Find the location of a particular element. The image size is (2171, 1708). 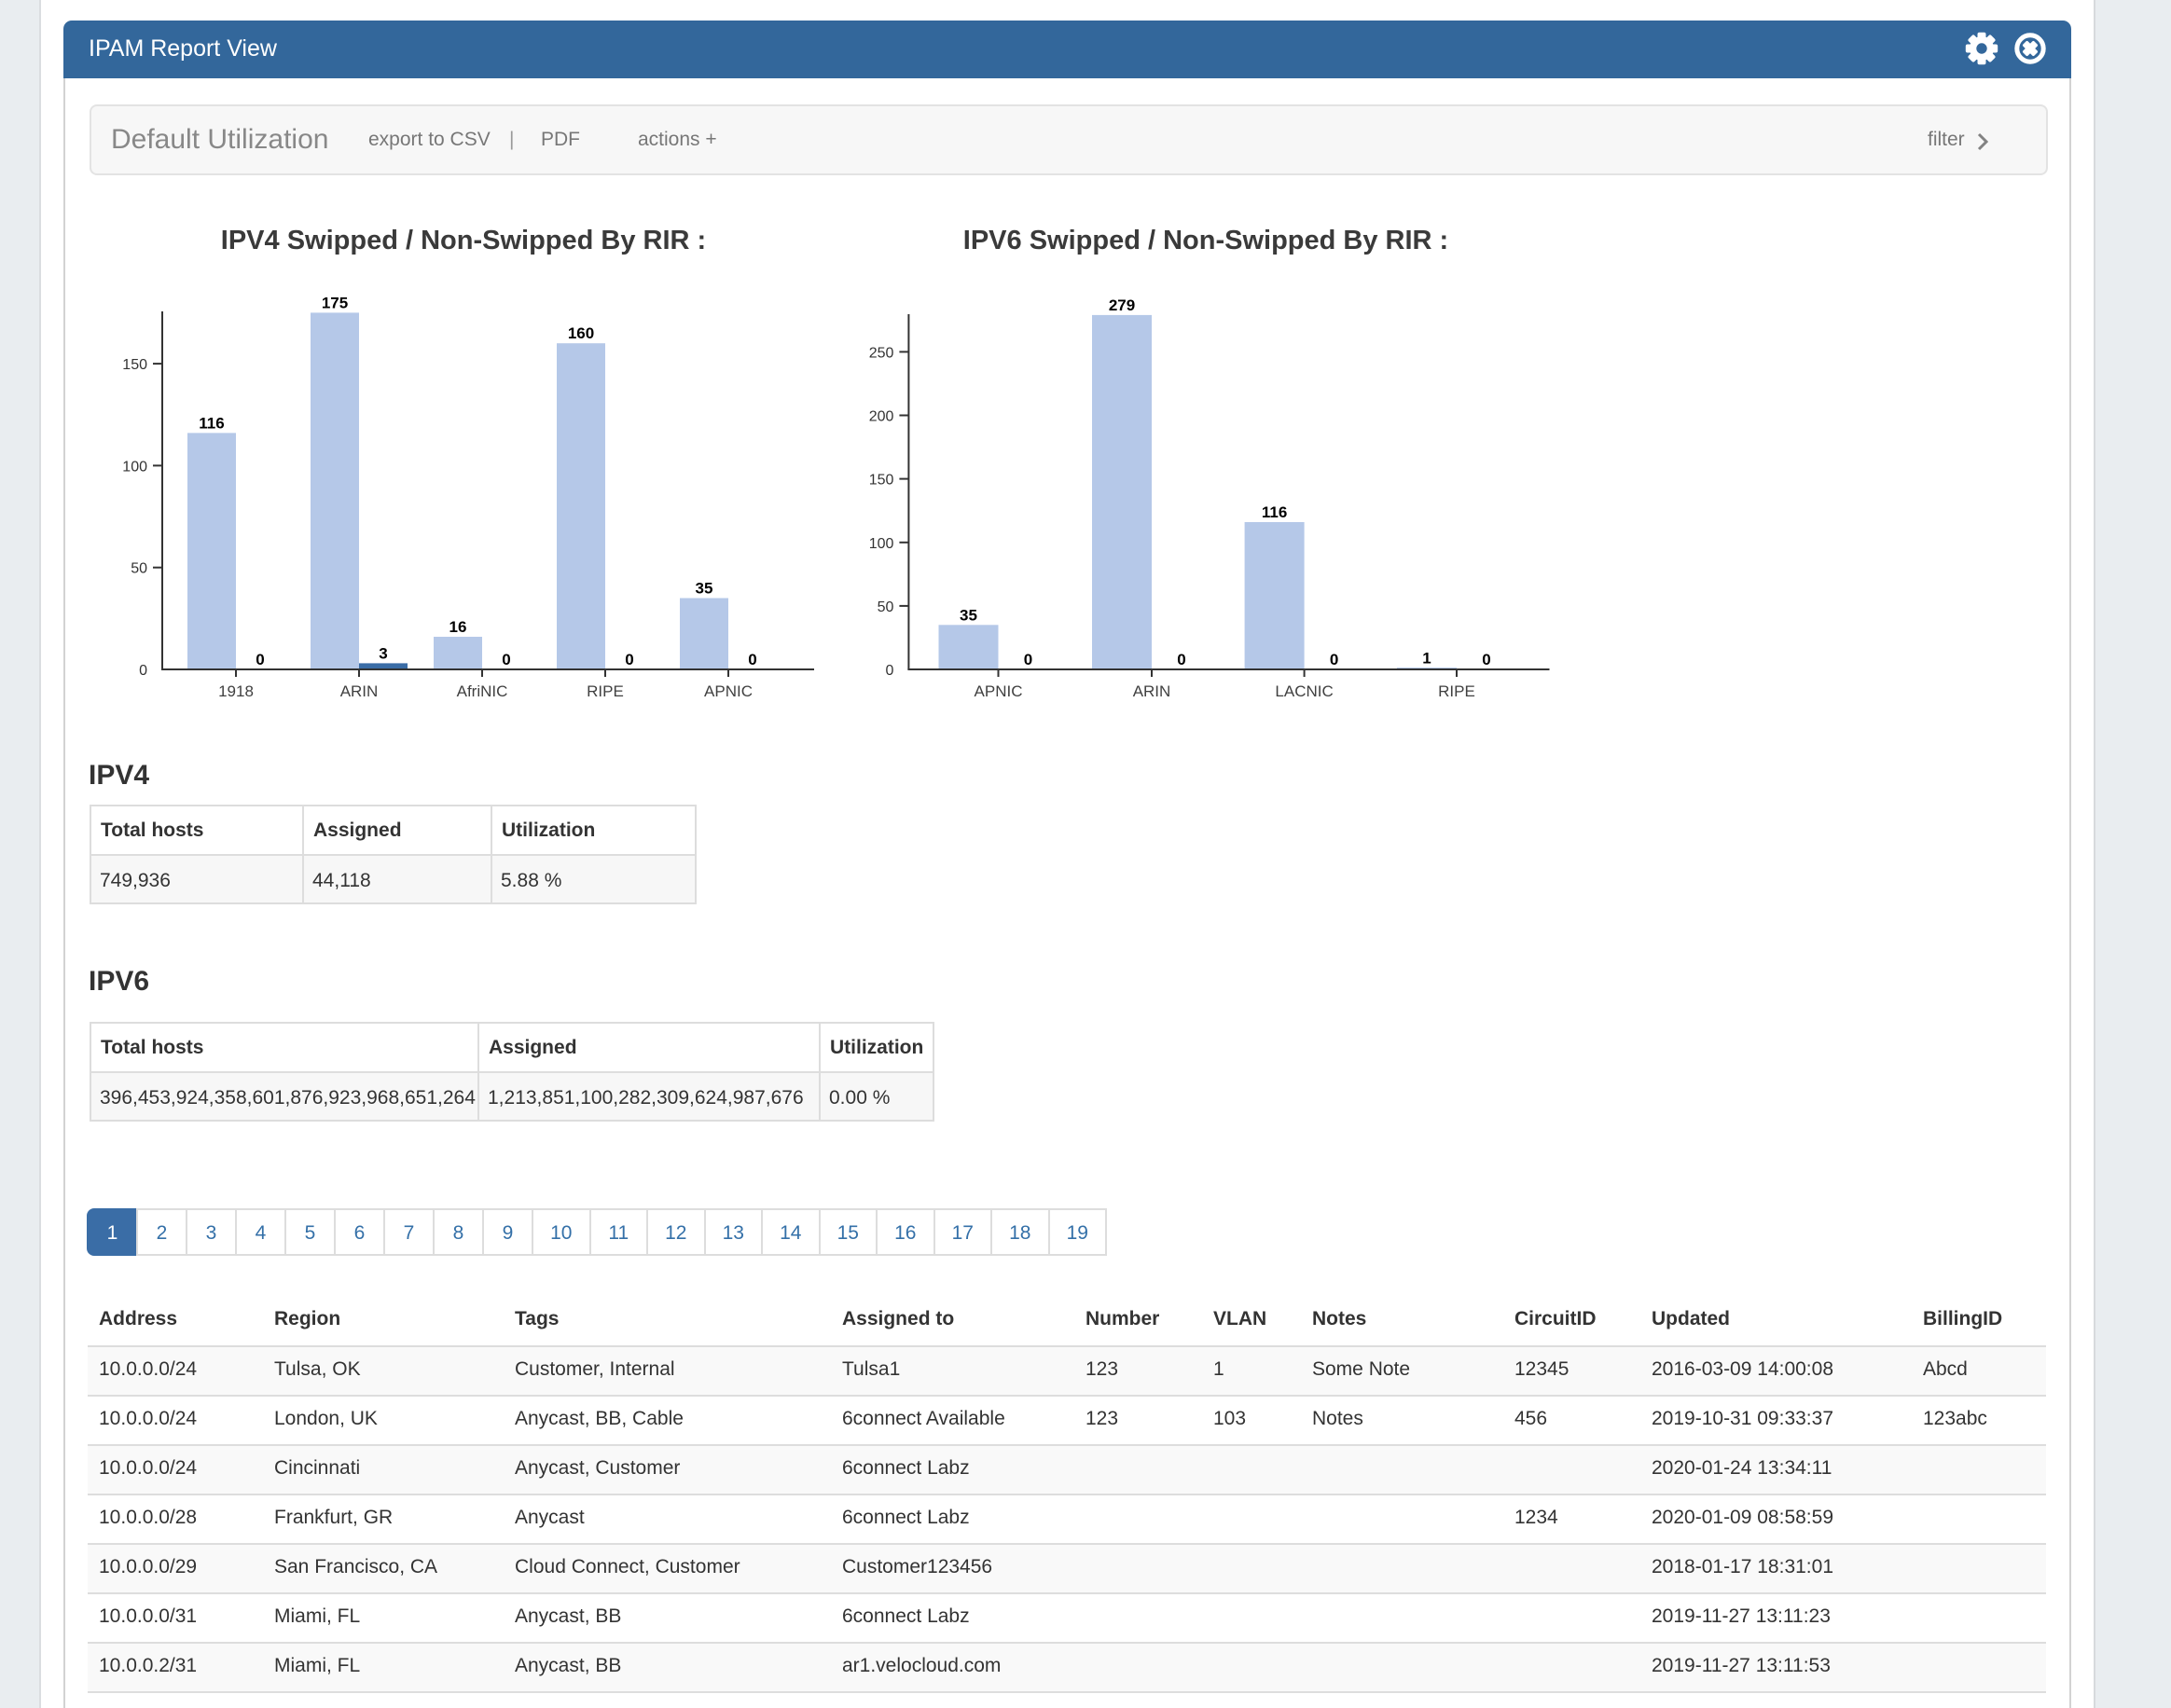

svg-text: 160 is located at coordinates (581, 333).